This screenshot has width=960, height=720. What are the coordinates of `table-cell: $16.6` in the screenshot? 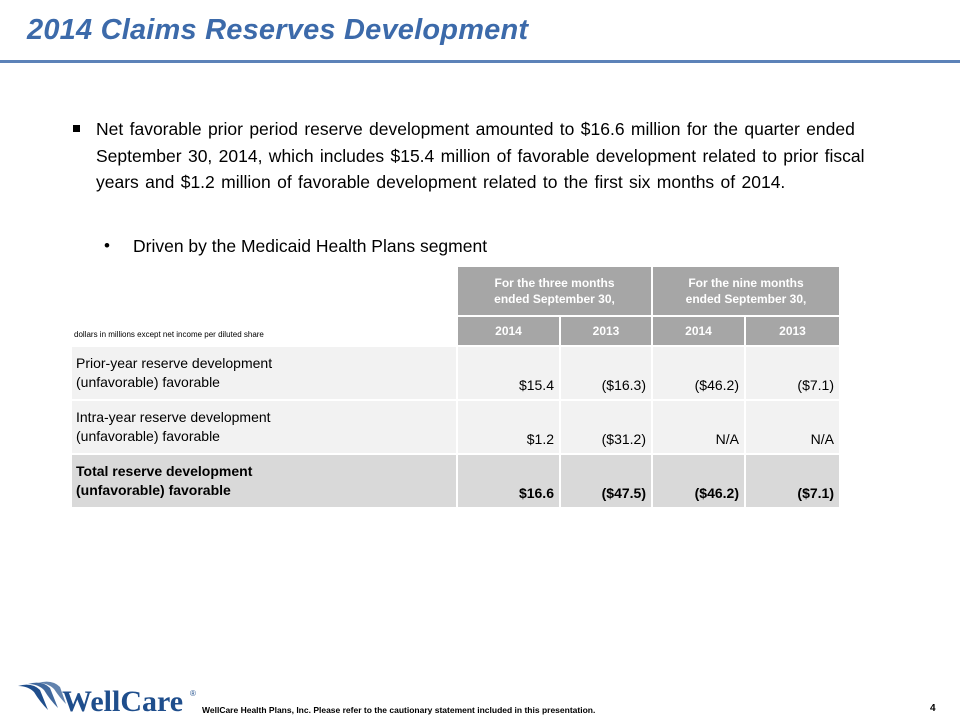 It's located at (509, 481).